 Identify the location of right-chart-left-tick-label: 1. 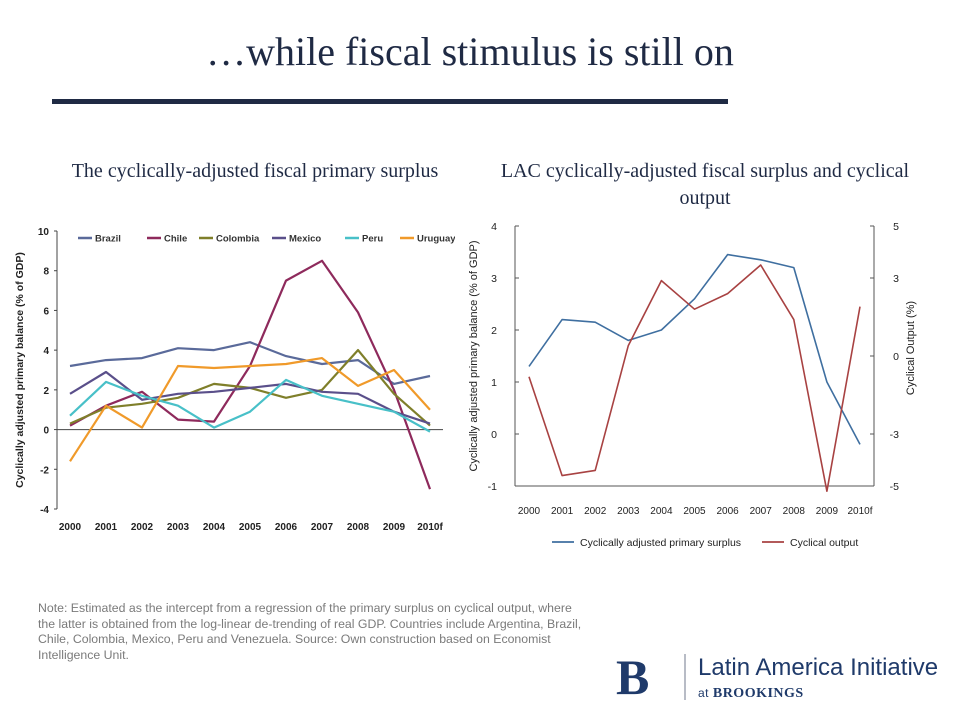
(494, 383).